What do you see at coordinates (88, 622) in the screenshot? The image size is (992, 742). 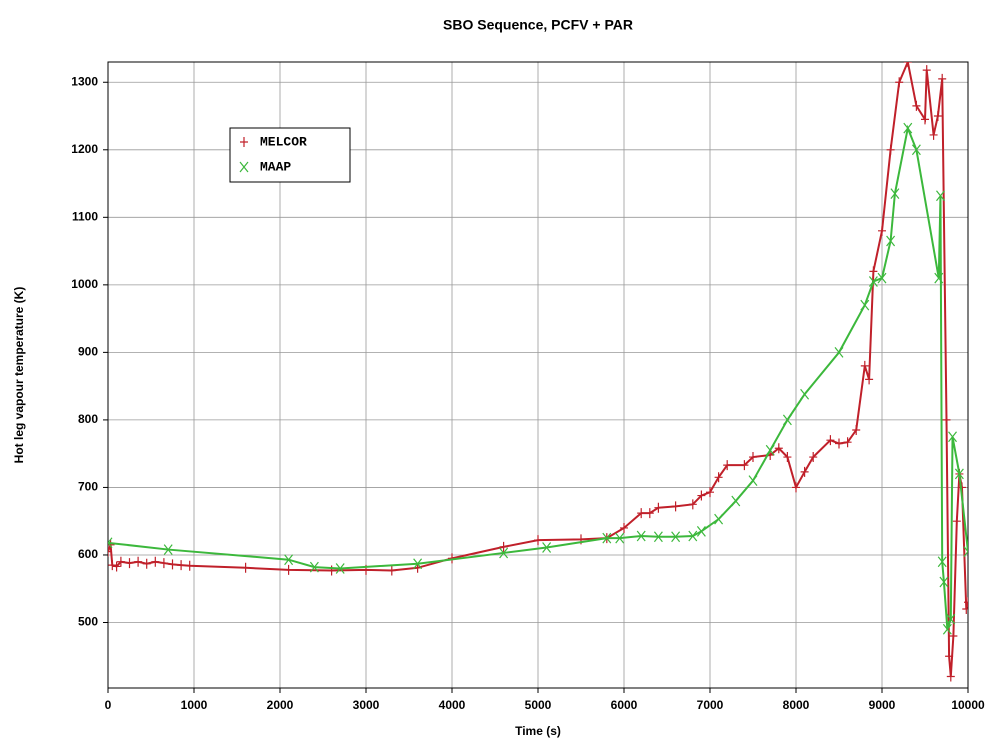 I see `y-tick-label: 500` at bounding box center [88, 622].